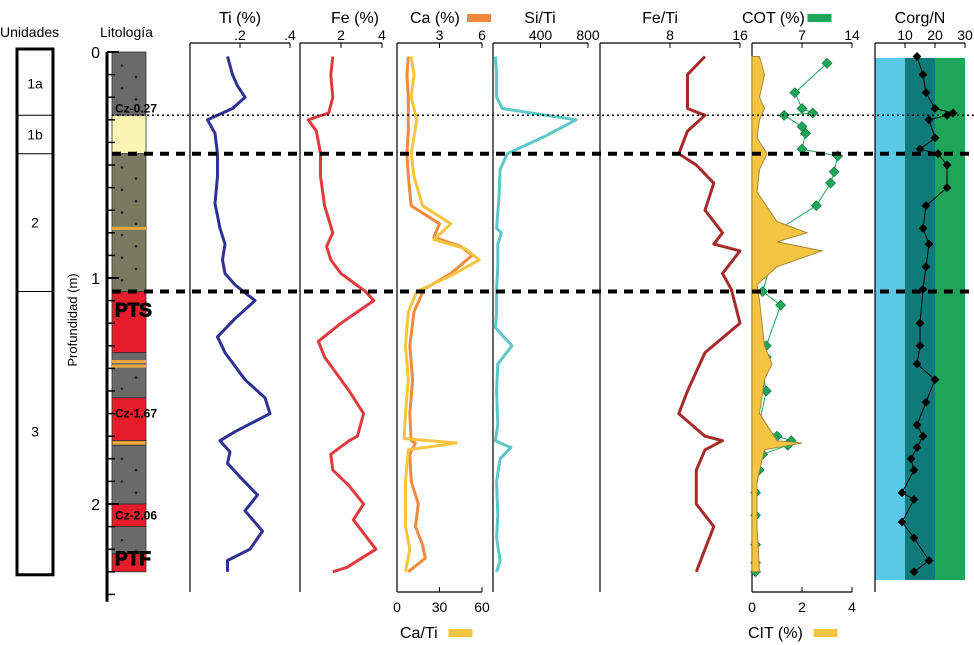 This screenshot has height=645, width=974. Describe the element at coordinates (905, 35) in the screenshot. I see `x-tick-label: 10` at that location.